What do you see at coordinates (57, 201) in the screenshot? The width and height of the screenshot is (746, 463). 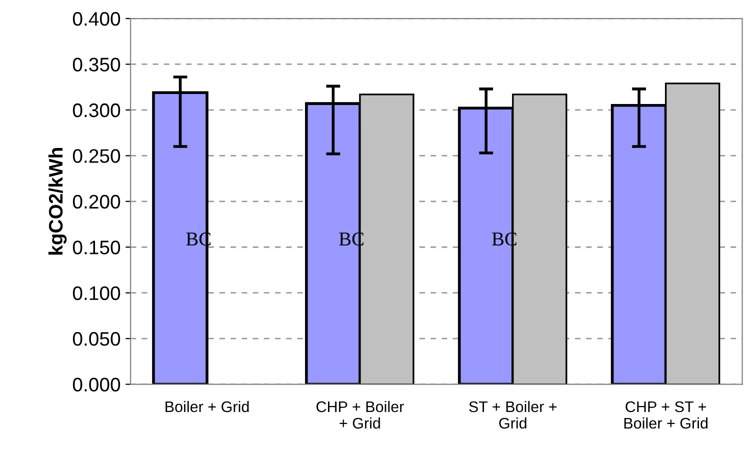 I see `y-axis-title: kgCO2/kWh` at bounding box center [57, 201].